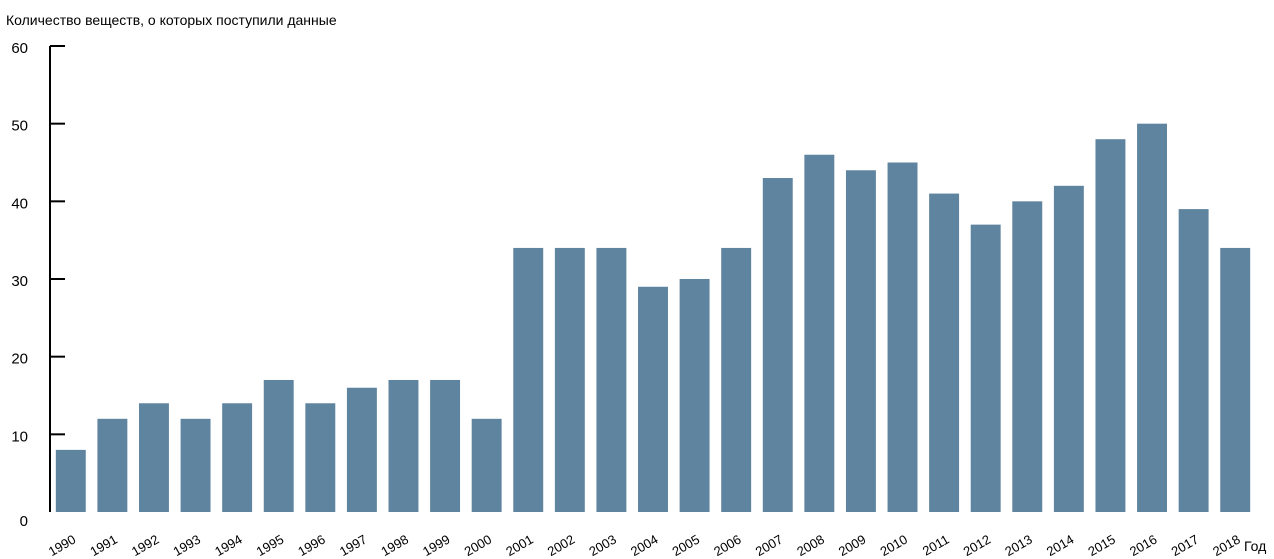 Image resolution: width=1274 pixels, height=559 pixels. What do you see at coordinates (19, 281) in the screenshot?
I see `y-tick-label-30: 30` at bounding box center [19, 281].